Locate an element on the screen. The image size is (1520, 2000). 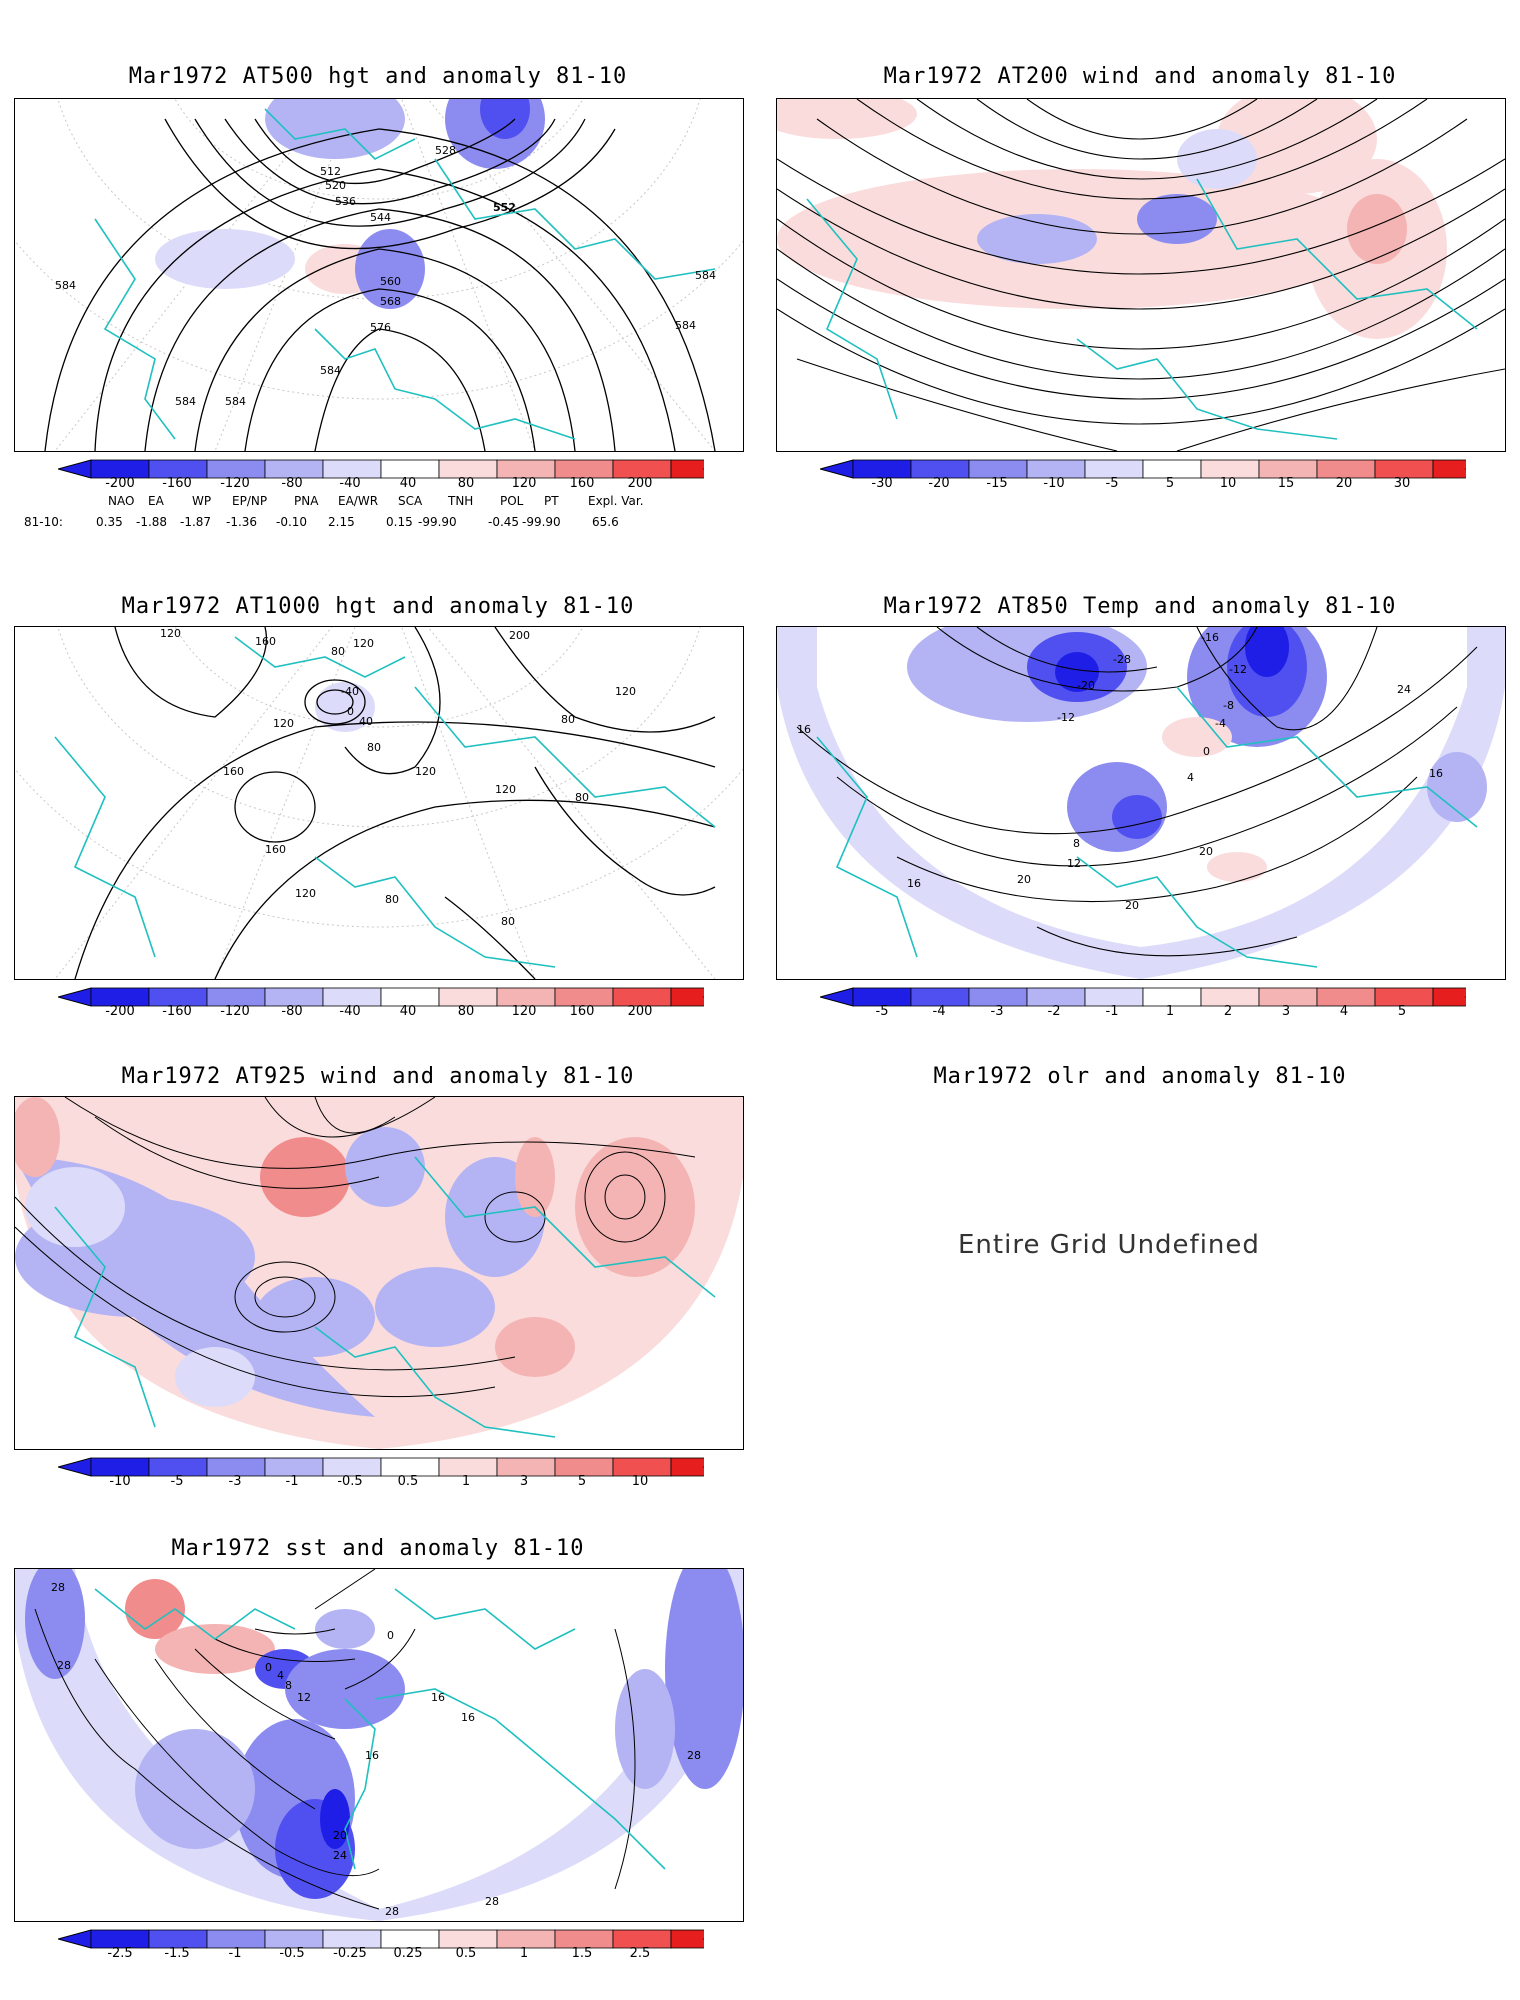
tick-label: -30 is located at coordinates (882, 483).